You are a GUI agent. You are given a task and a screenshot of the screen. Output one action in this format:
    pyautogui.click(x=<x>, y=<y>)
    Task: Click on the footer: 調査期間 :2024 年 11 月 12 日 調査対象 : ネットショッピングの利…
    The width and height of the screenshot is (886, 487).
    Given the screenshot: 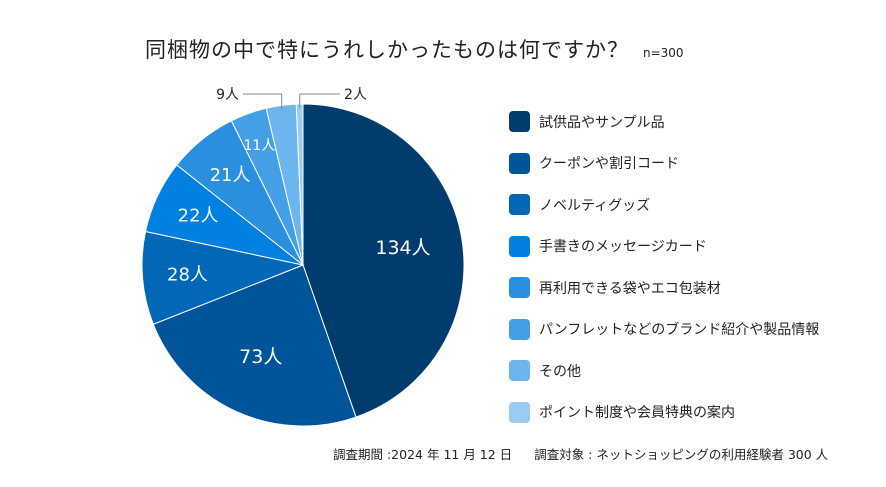 What is the action you would take?
    pyautogui.click(x=580, y=453)
    